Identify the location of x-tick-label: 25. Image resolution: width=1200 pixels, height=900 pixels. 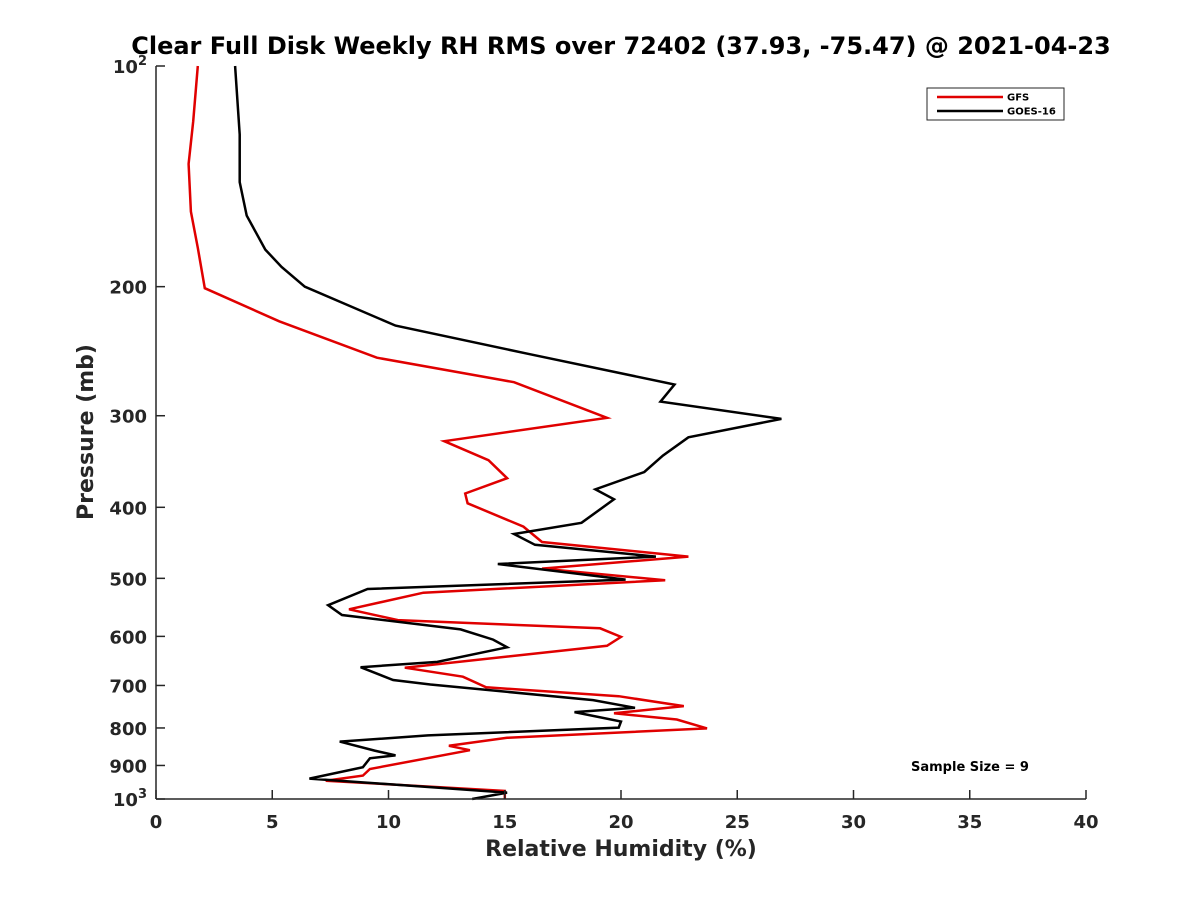
(737, 822).